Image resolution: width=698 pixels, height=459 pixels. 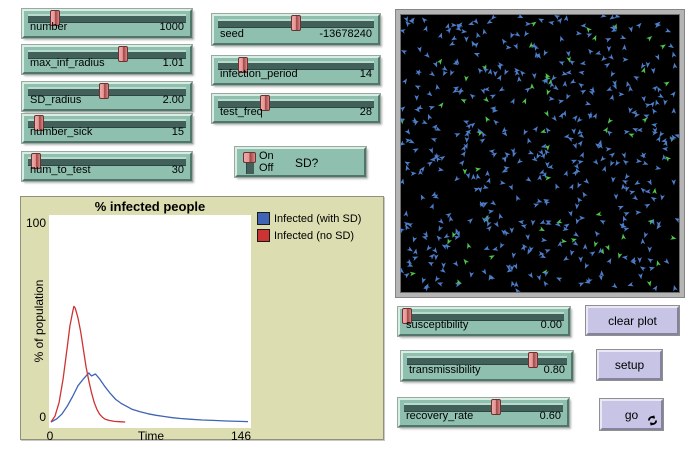 What do you see at coordinates (307, 163) in the screenshot?
I see `switch-sd-name: SD?` at bounding box center [307, 163].